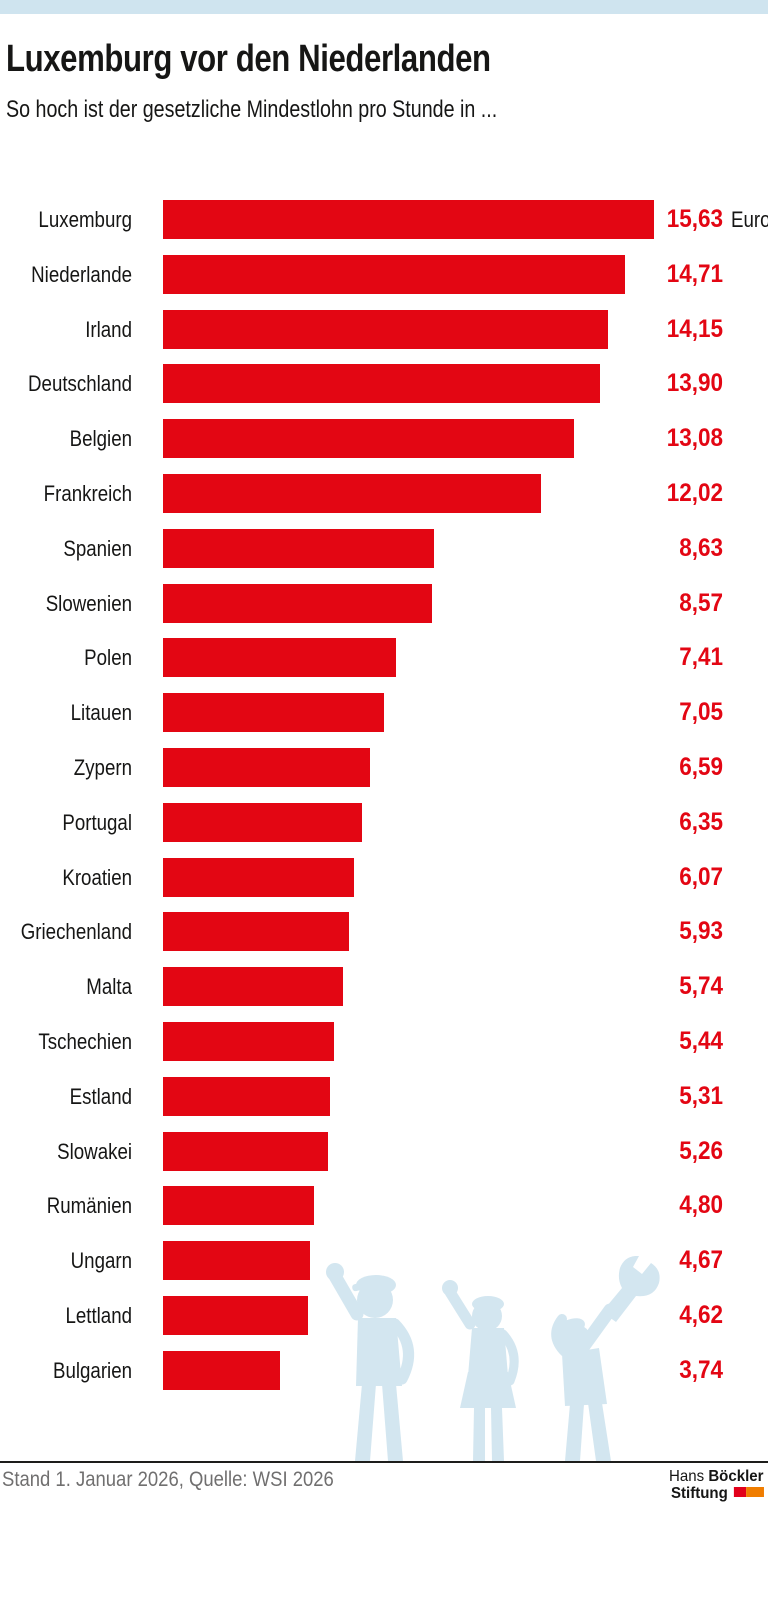  Describe the element at coordinates (81, 274) in the screenshot. I see `country-label: Niederlande` at that location.